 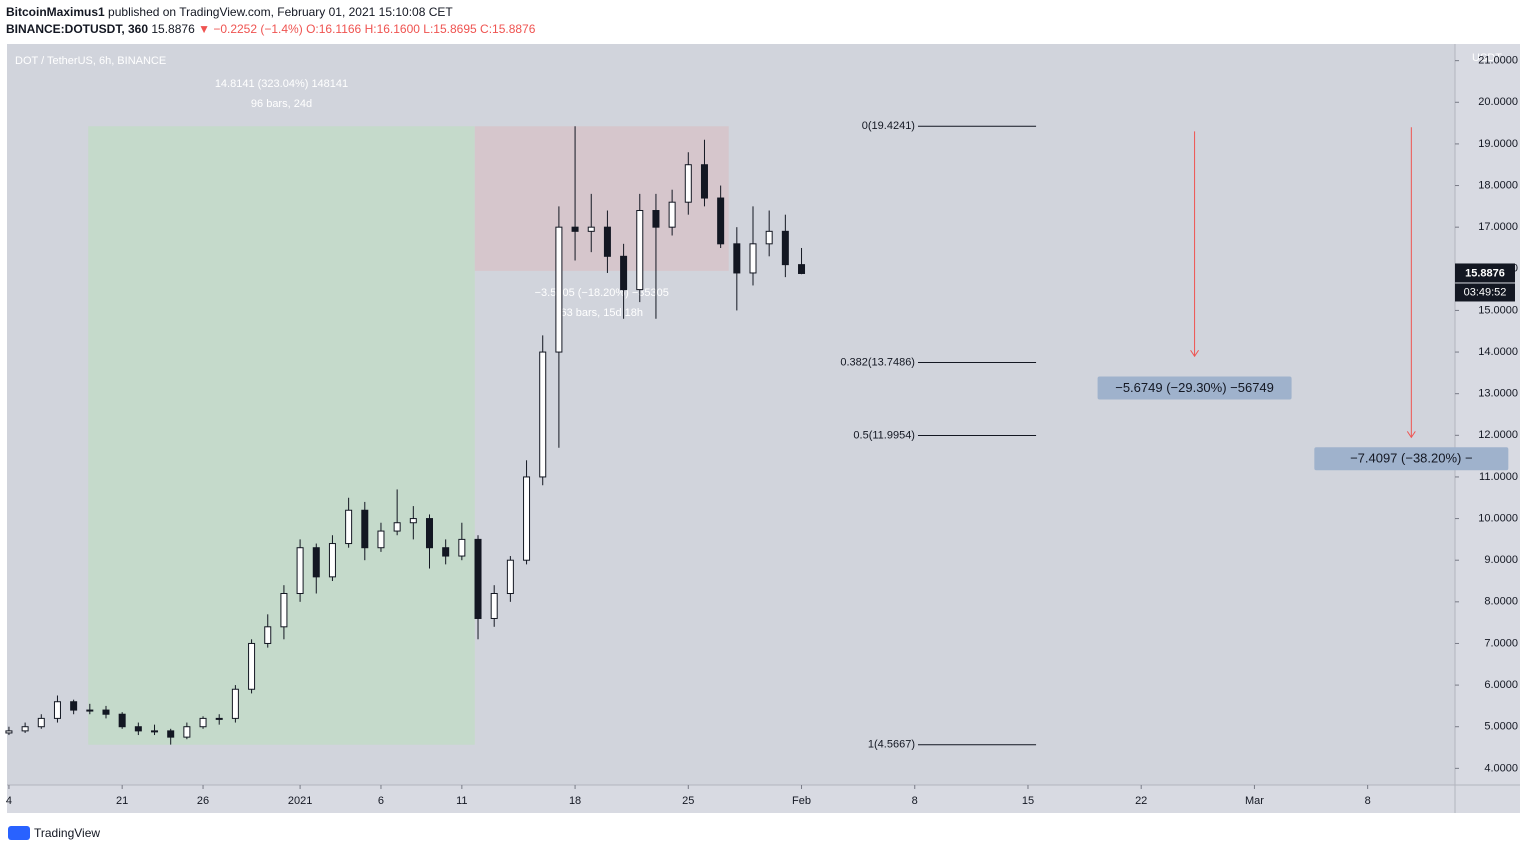 What do you see at coordinates (508, 29) in the screenshot?
I see `ohlc-close: C:15.8876` at bounding box center [508, 29].